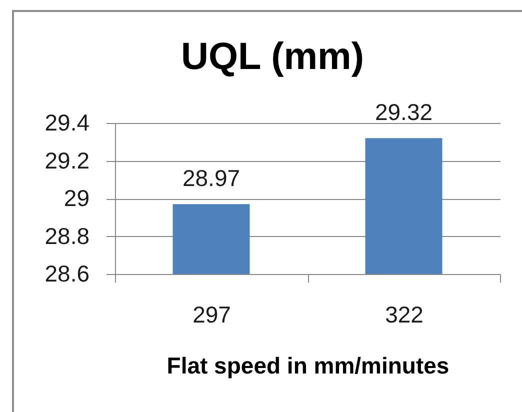 The width and height of the screenshot is (522, 412). I want to click on x-tick-label: 322, so click(404, 315).